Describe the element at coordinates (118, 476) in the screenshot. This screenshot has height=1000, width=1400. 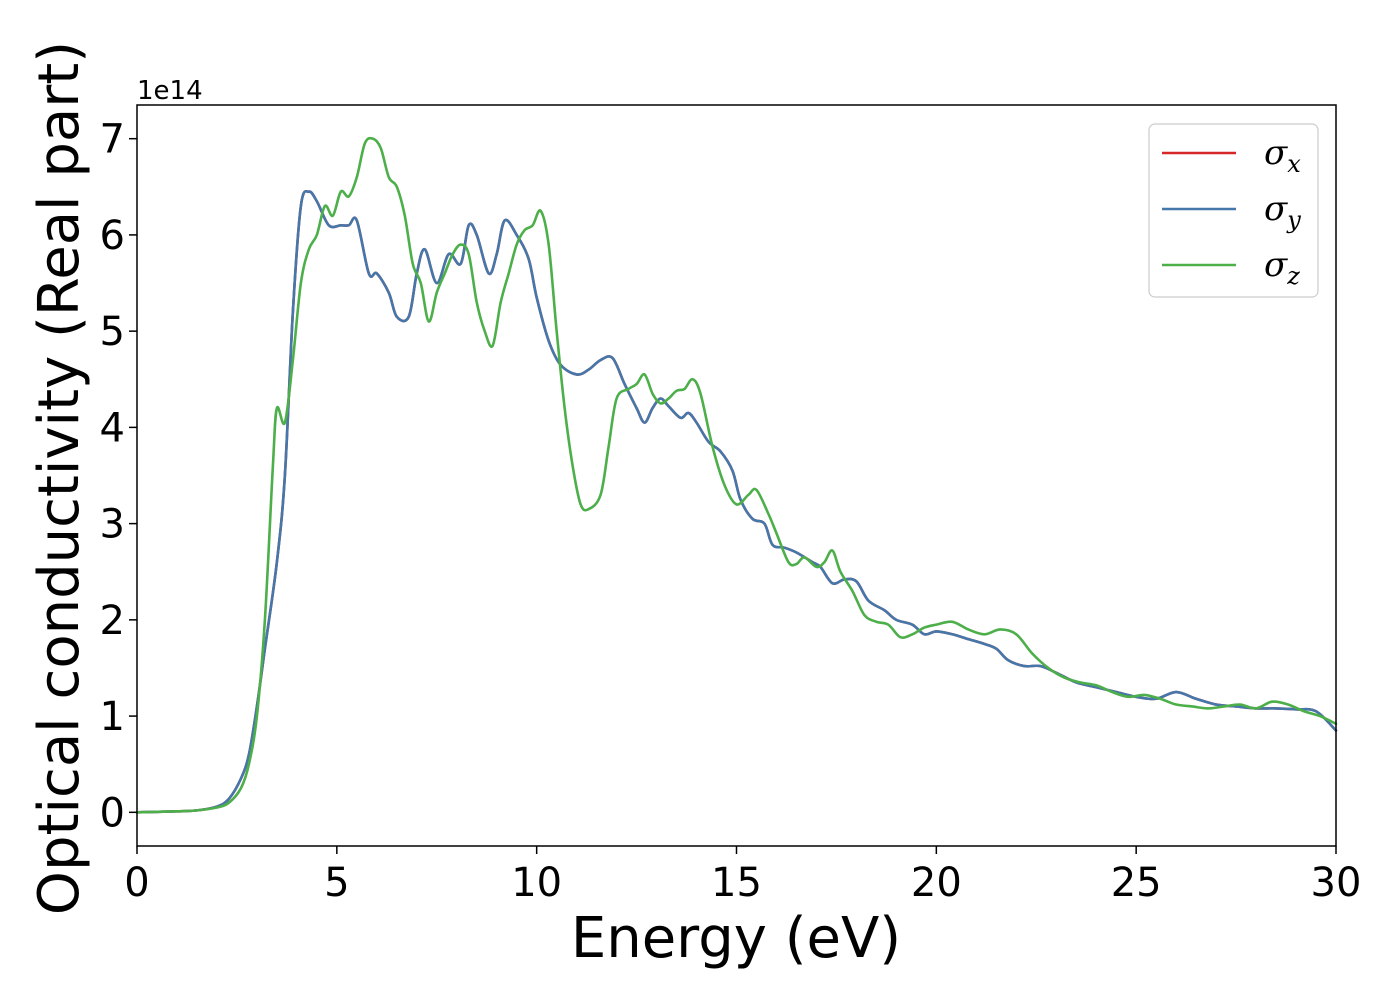
I see `y-axis-ticks: 0 1 2 3 4 5 6 7` at that location.